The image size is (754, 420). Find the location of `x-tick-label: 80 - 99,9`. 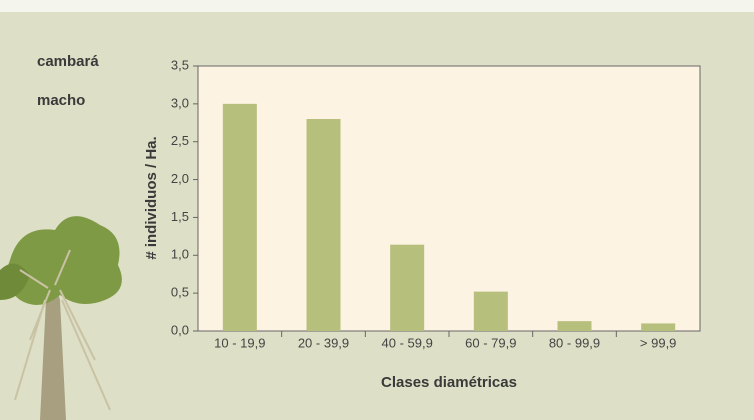

x-tick-label: 80 - 99,9 is located at coordinates (574, 342).